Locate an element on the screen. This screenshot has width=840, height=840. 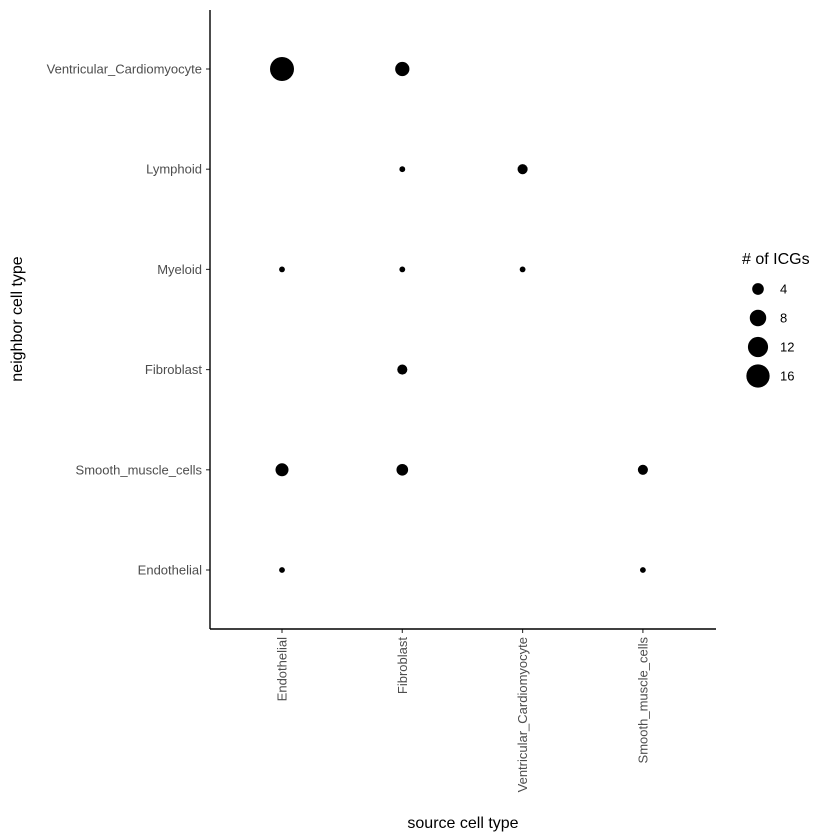
y-tick-label: Myeloid is located at coordinates (179, 269).